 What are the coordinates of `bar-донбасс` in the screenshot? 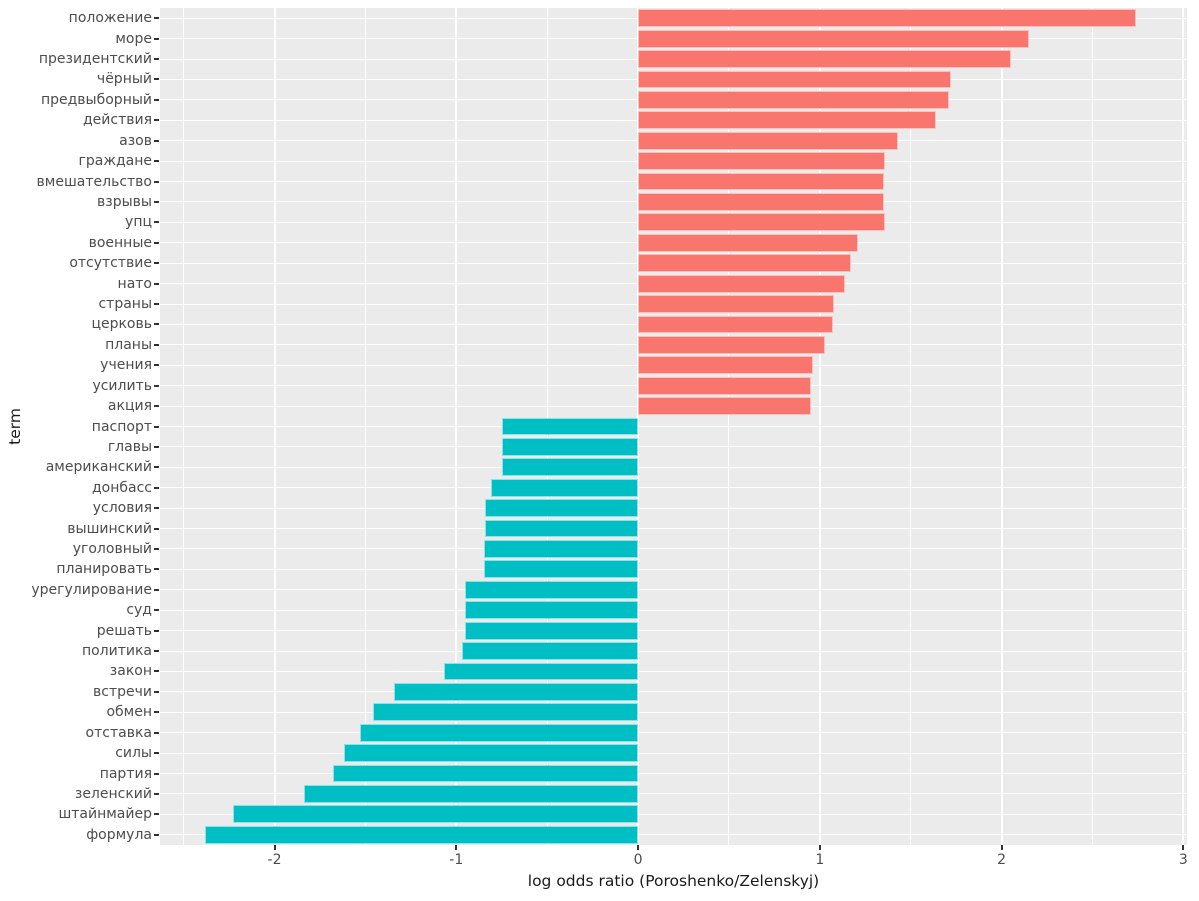 It's located at (564, 487).